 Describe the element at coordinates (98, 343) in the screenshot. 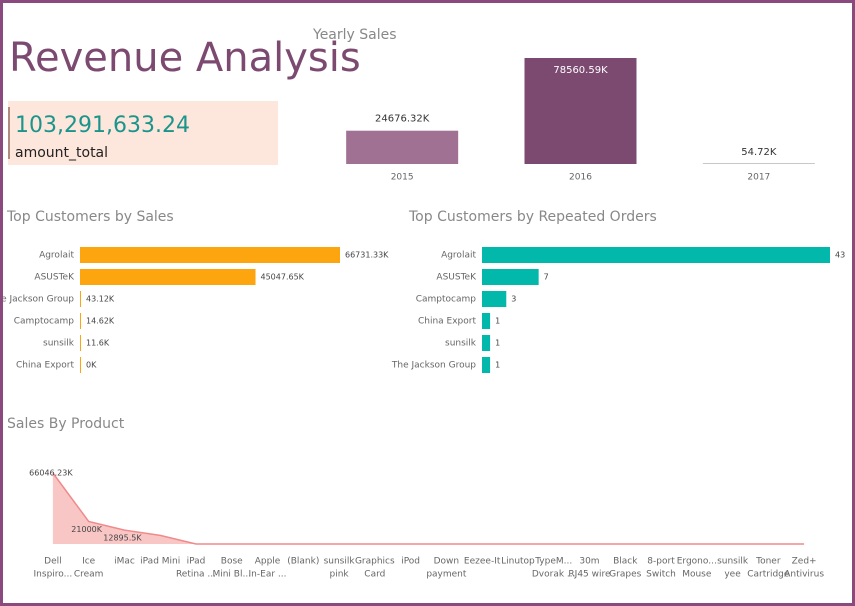

I see `data-label: 11.6K` at that location.